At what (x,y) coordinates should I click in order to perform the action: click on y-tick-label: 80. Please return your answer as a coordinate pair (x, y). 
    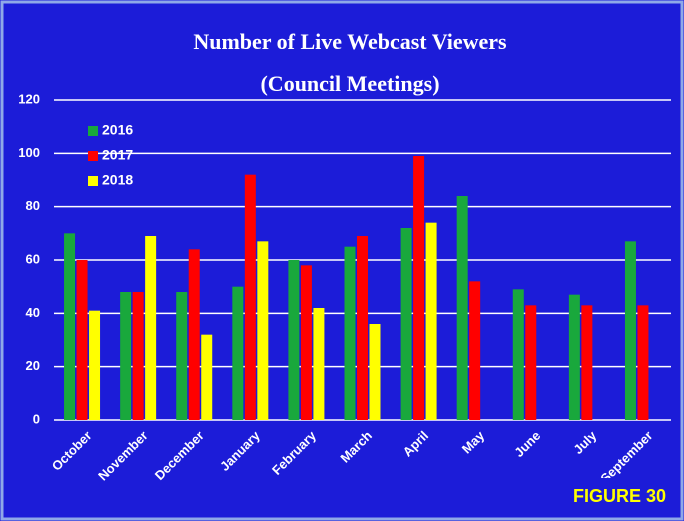
    Looking at the image, I should click on (33, 205).